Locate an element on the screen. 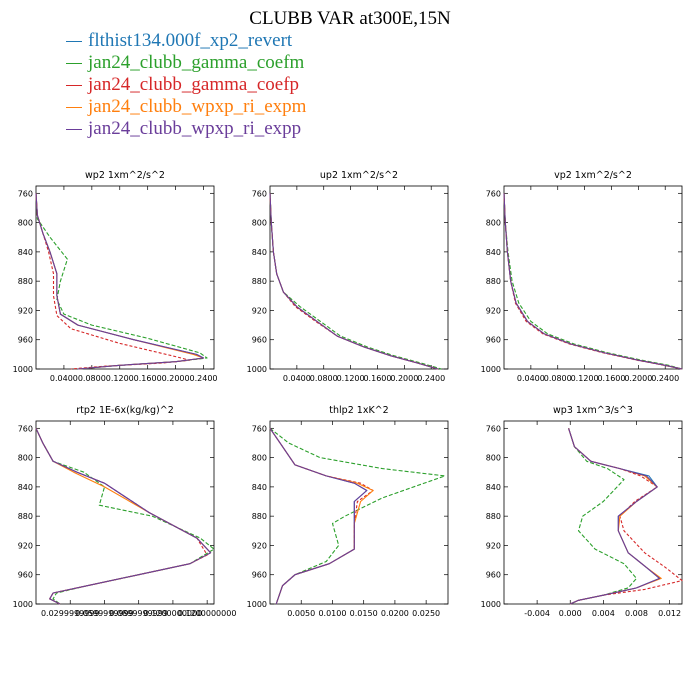 This screenshot has height=700, width=700. x-tick-label: 0.0250 is located at coordinates (426, 613).